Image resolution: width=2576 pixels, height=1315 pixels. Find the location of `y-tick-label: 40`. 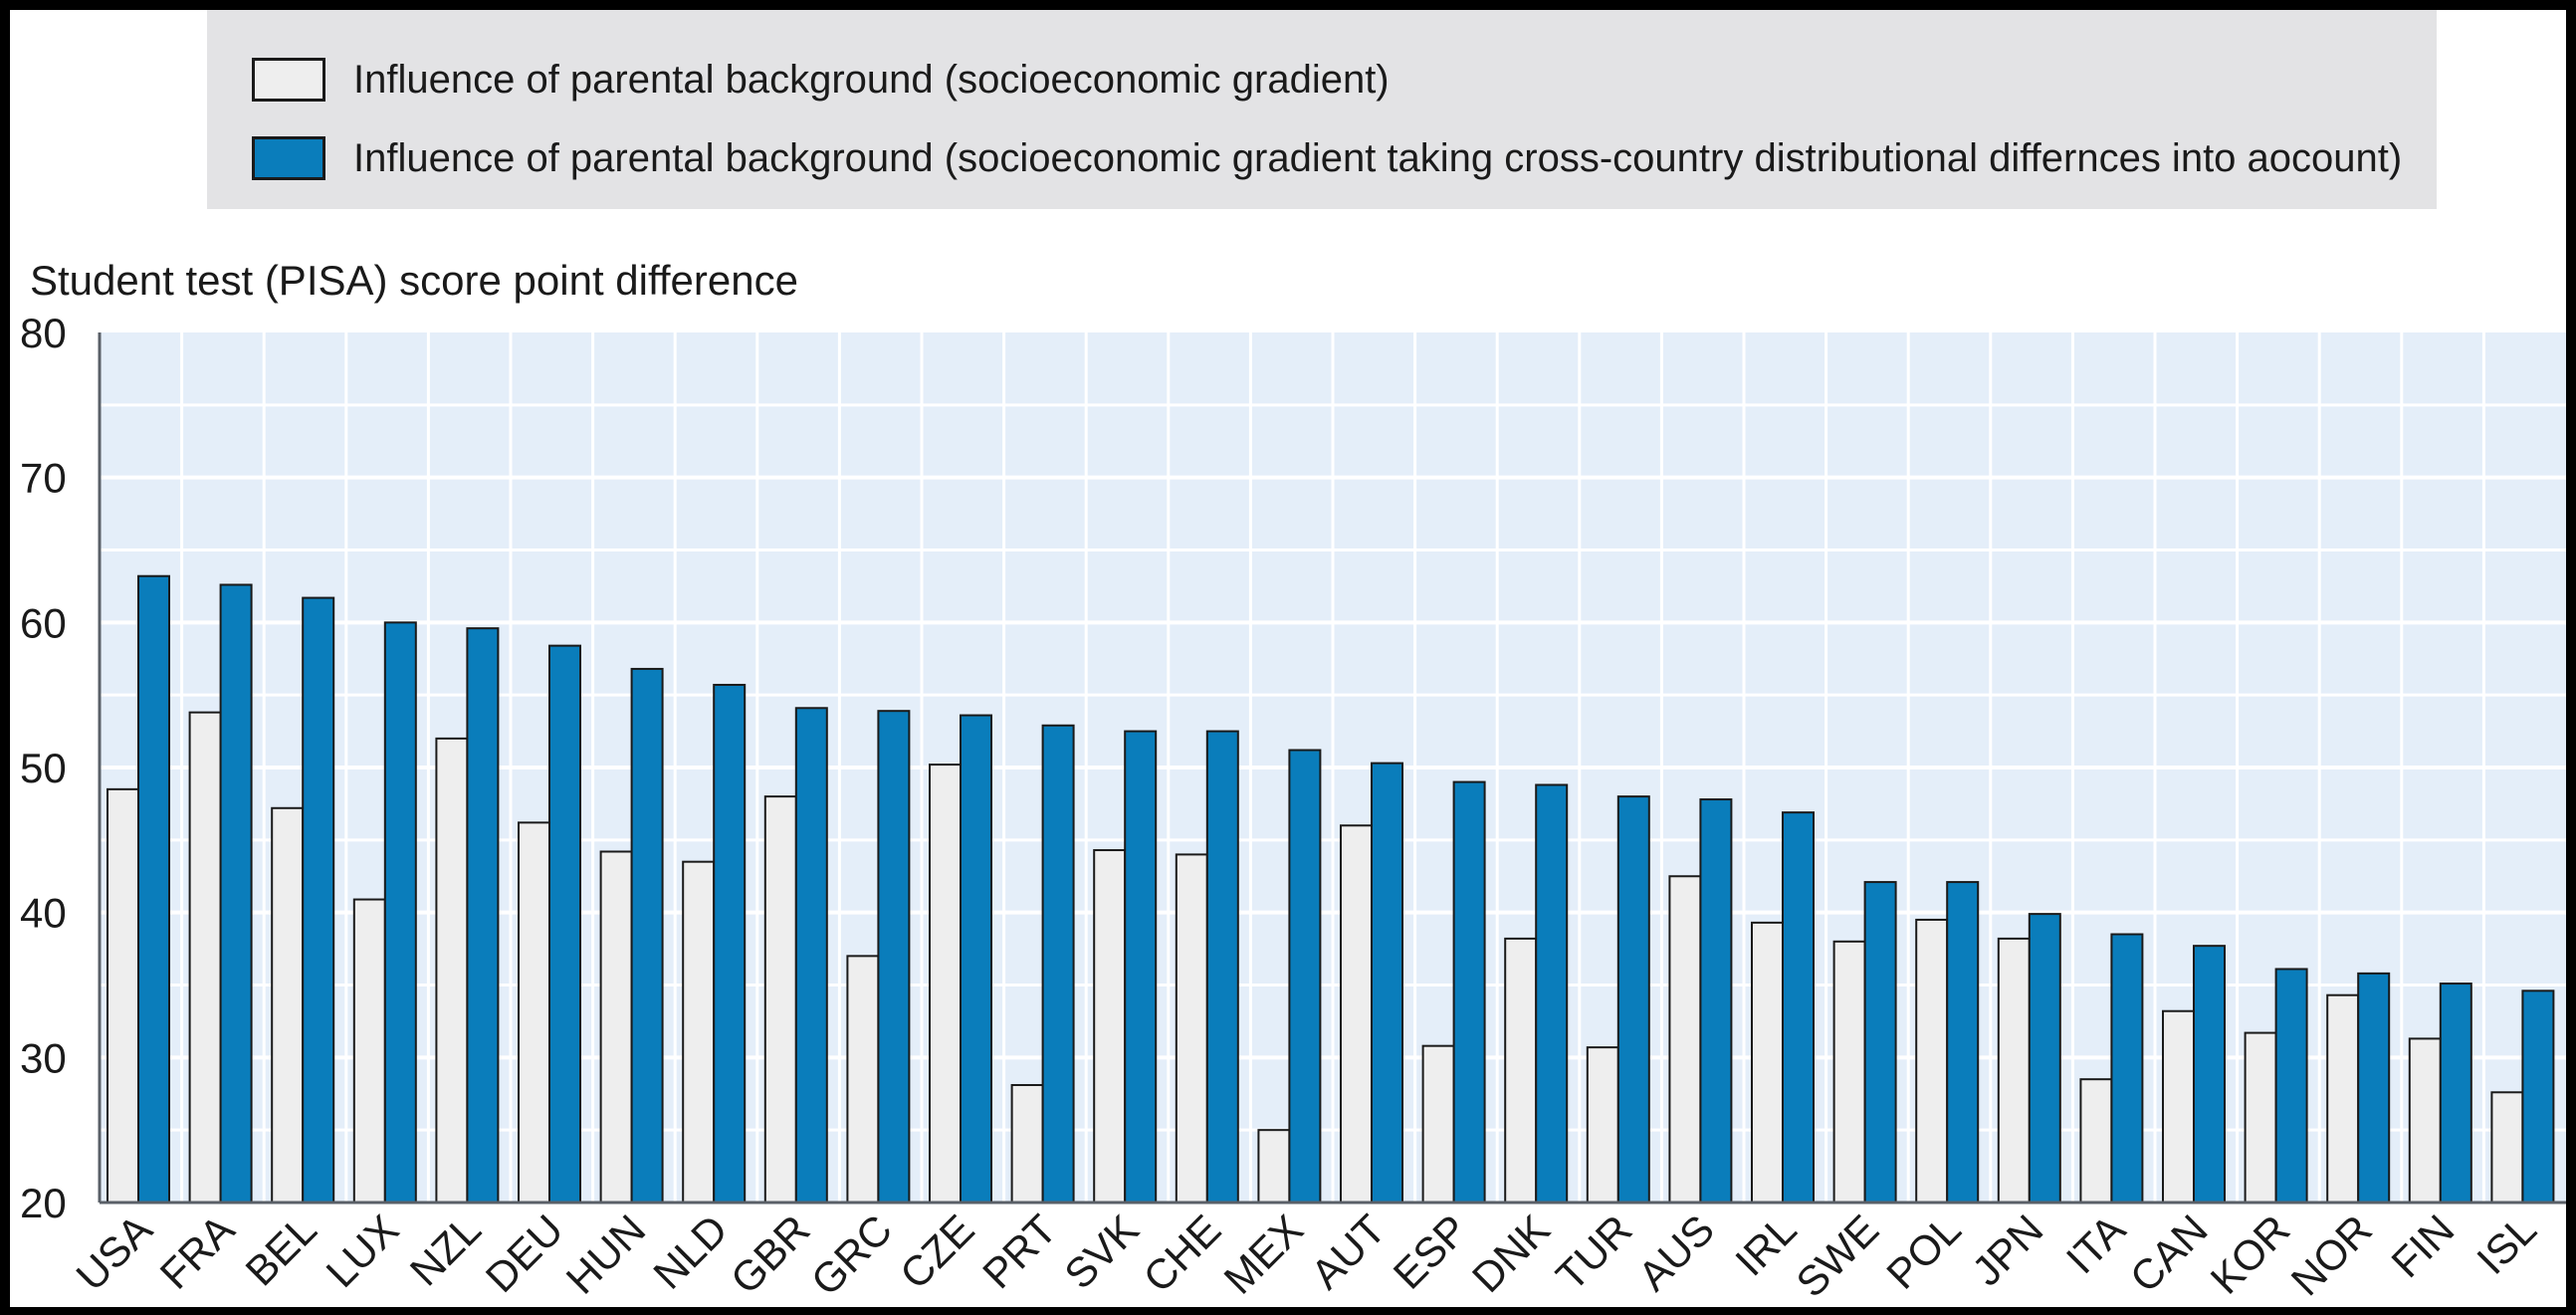

y-tick-label: 40 is located at coordinates (43, 913).